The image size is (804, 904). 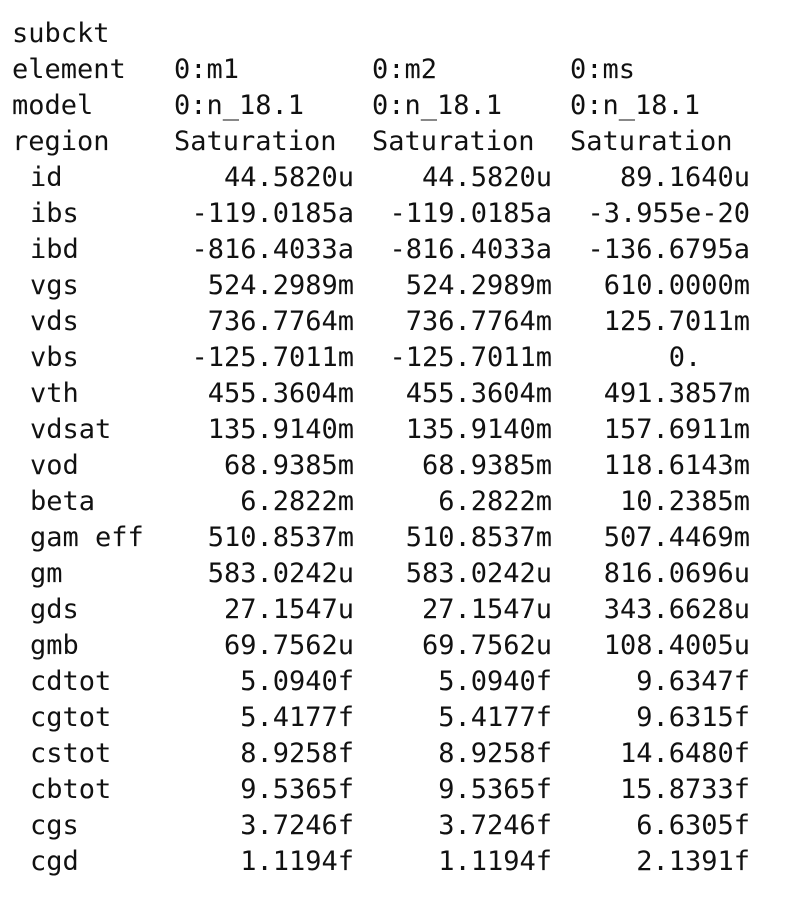 What do you see at coordinates (272, 249) in the screenshot?
I see `value-cell-col1: -816.4033a` at bounding box center [272, 249].